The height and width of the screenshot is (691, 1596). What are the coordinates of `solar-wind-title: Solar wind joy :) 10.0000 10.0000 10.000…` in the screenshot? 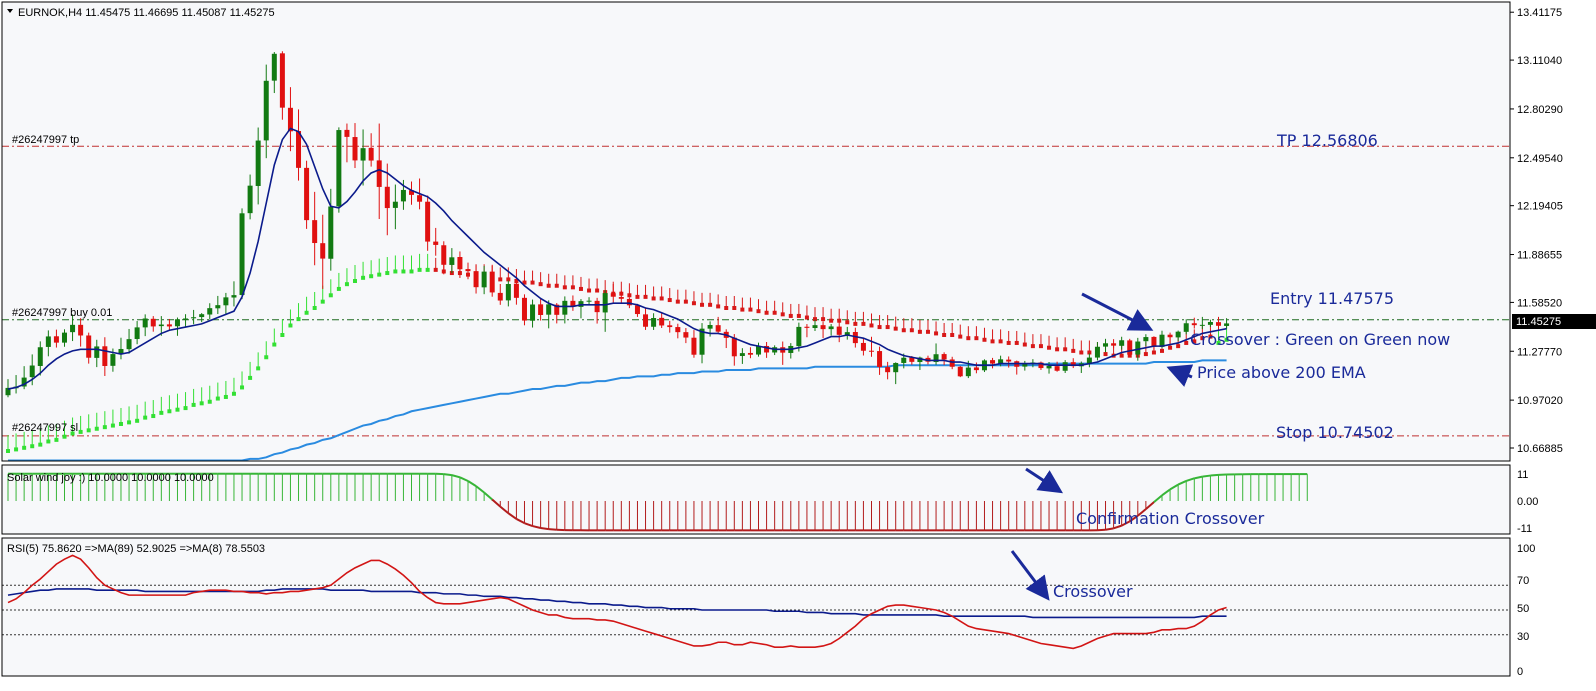 It's located at (110, 478).